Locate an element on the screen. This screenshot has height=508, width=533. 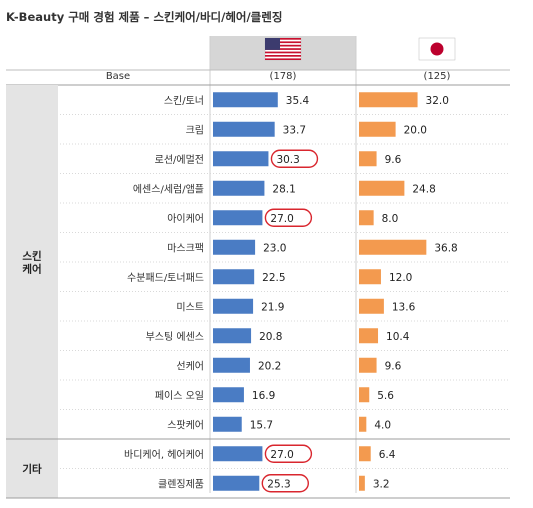
category-label: 클렌징제품 is located at coordinates (181, 484).